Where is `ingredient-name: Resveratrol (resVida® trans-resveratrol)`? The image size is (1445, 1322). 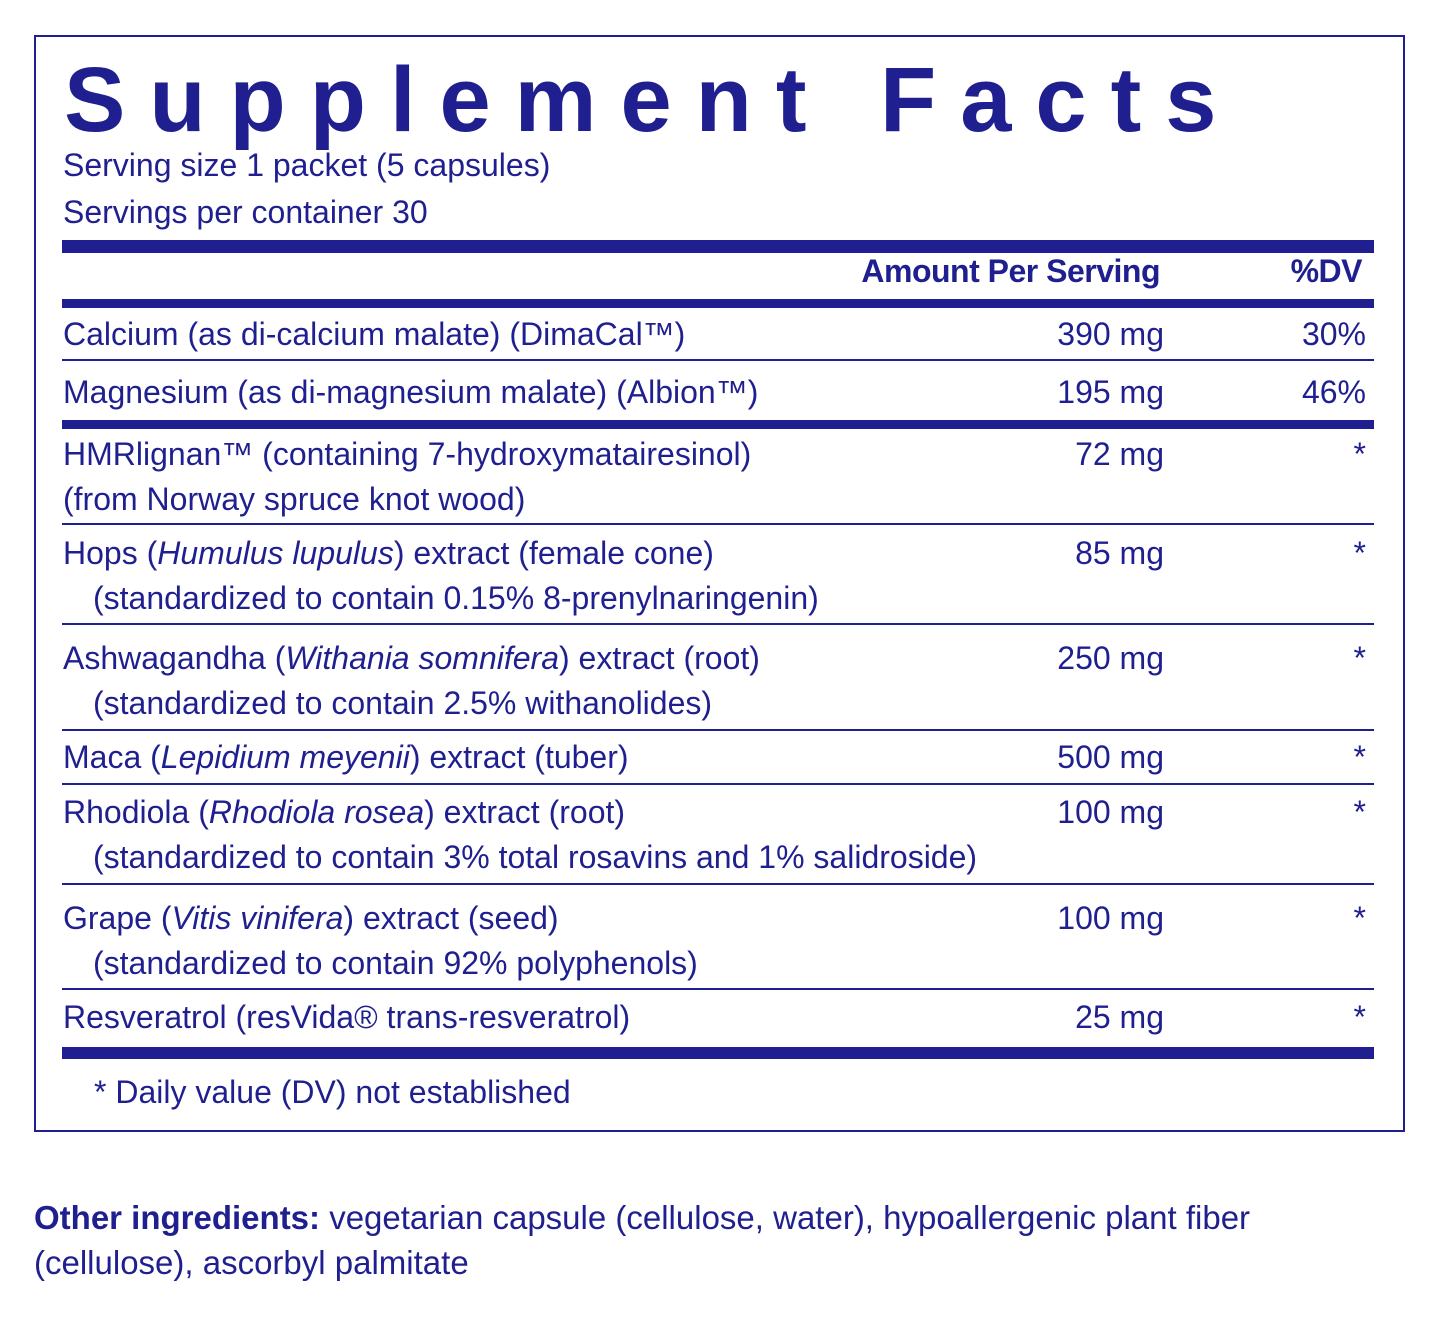 ingredient-name: Resveratrol (resVida® trans-resveratrol) is located at coordinates (347, 1017).